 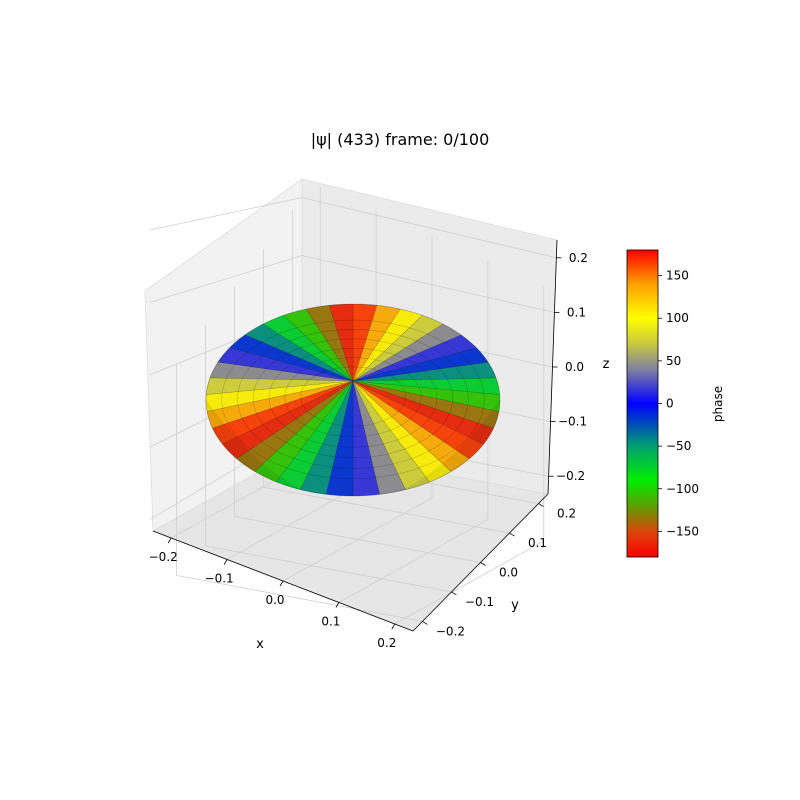 What do you see at coordinates (570, 476) in the screenshot?
I see `z-tick-label: −0.2` at bounding box center [570, 476].